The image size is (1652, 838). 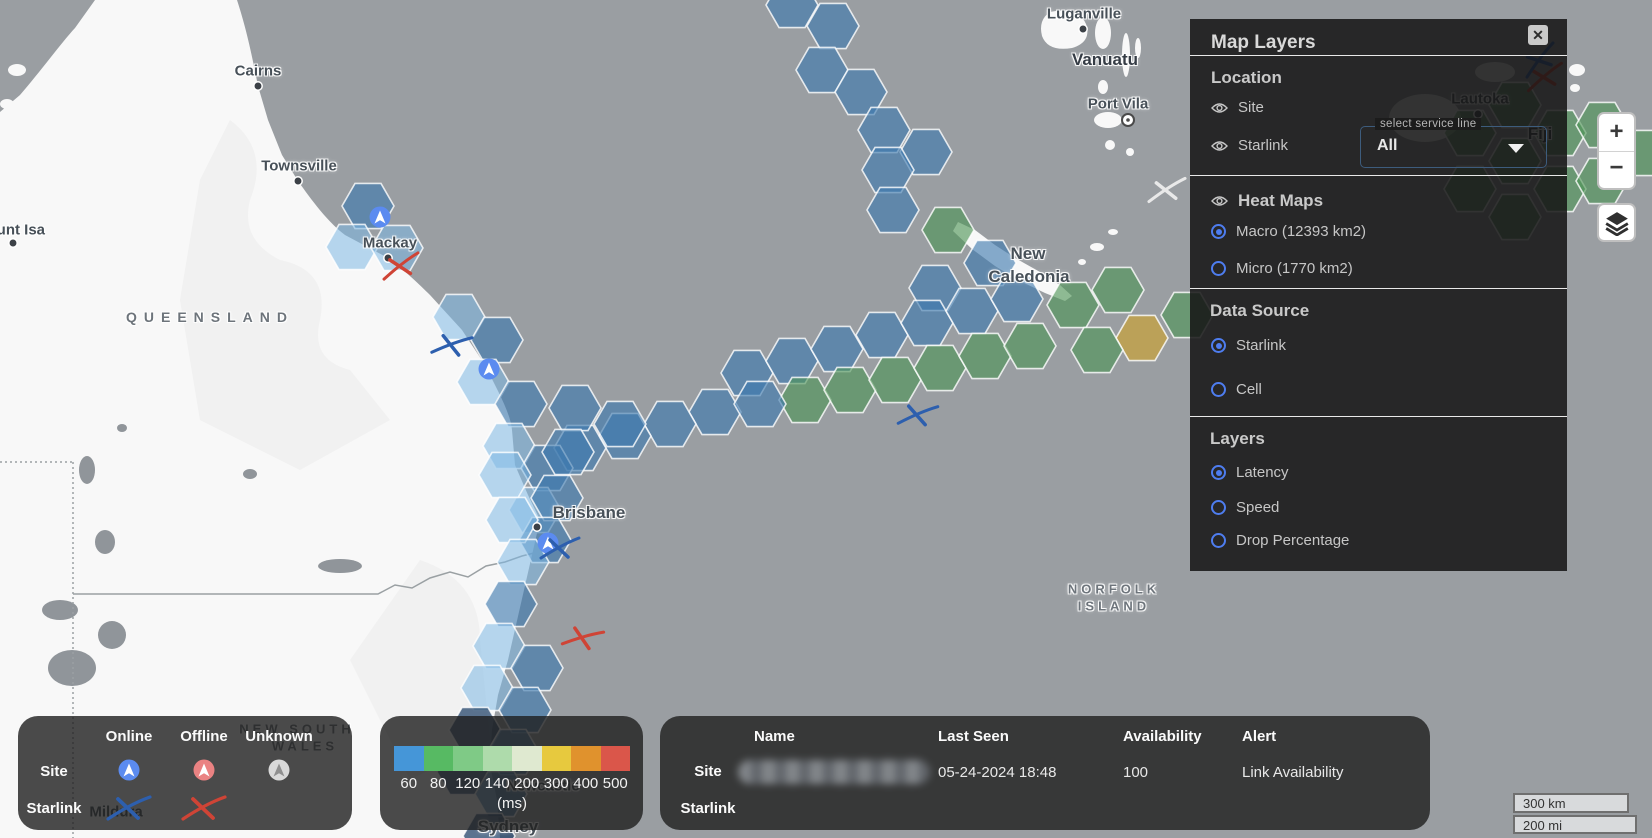 I want to click on radio-macro: Macro (12393 km2), so click(x=1288, y=231).